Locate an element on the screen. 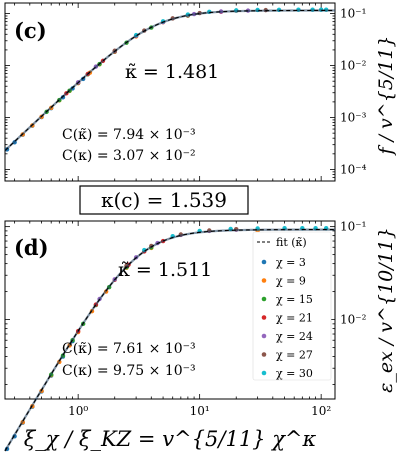 This screenshot has height=455, width=407. legend-label: χ = 27 is located at coordinates (294, 355).